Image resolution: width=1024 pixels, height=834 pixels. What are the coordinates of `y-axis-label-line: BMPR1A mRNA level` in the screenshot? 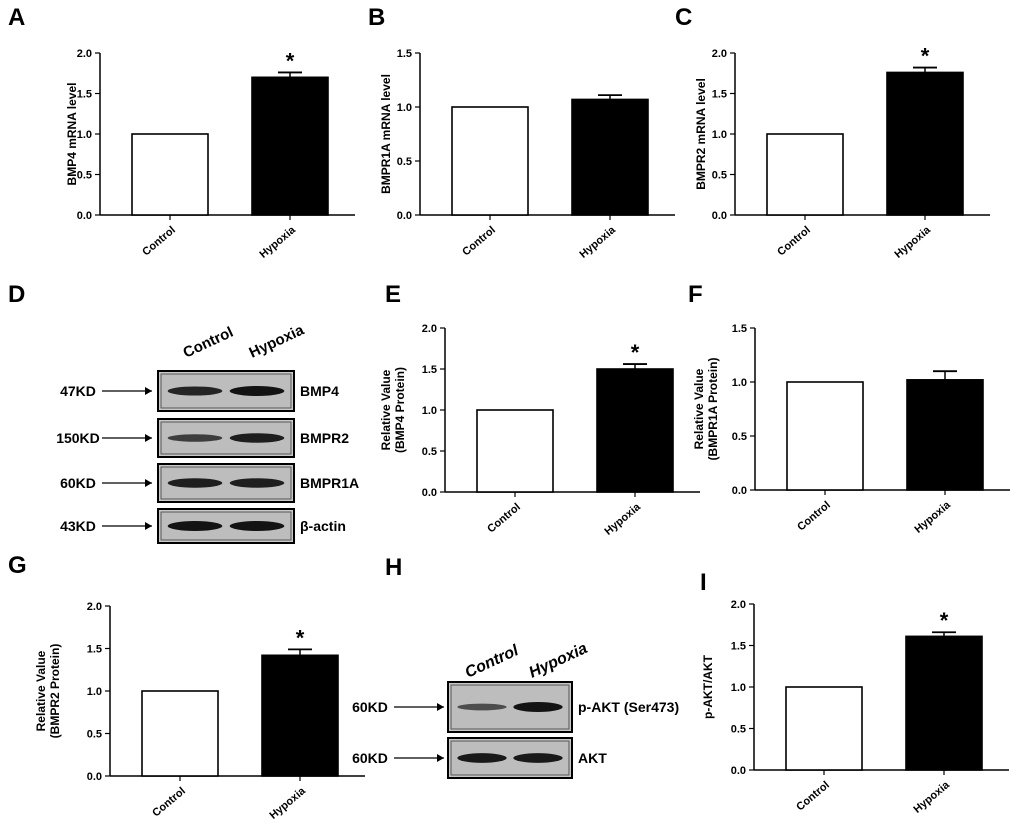 It's located at (386, 134).